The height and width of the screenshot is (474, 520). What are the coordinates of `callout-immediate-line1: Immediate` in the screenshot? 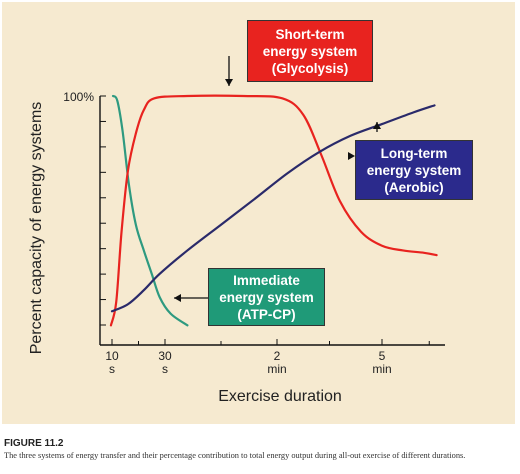 It's located at (266, 280).